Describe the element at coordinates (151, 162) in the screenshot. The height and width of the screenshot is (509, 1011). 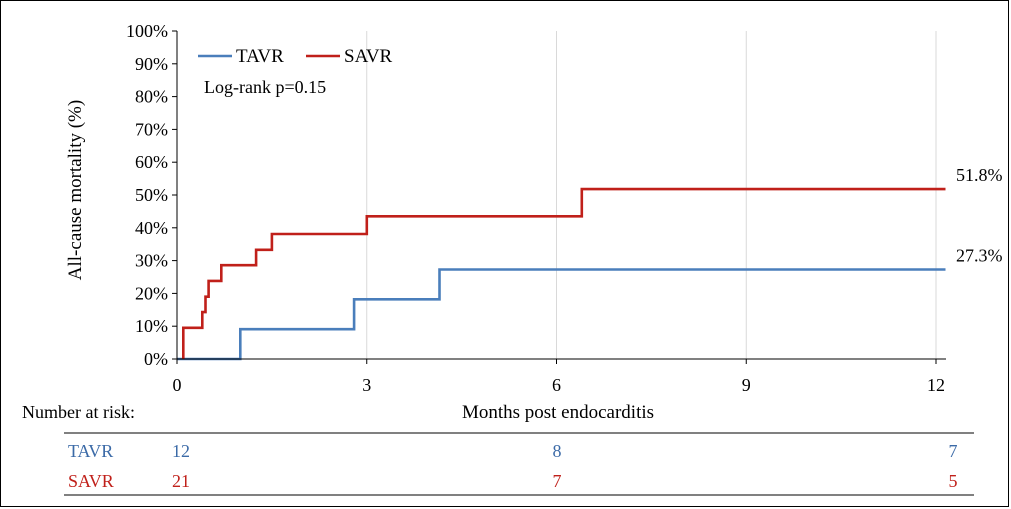
I see `y-tick-label-6: 60%` at that location.